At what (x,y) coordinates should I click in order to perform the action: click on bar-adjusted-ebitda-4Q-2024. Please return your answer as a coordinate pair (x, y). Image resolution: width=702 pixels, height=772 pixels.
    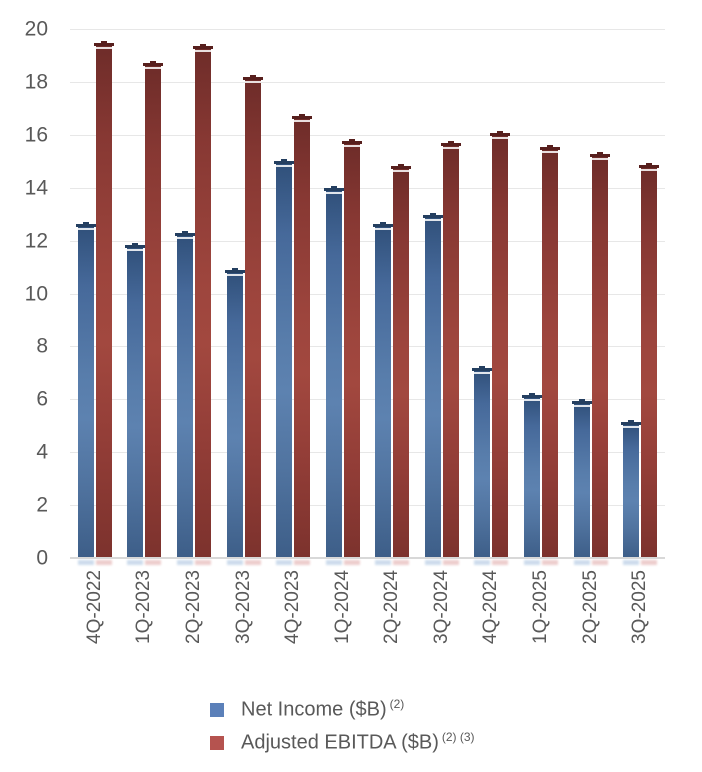
    Looking at the image, I should click on (500, 347).